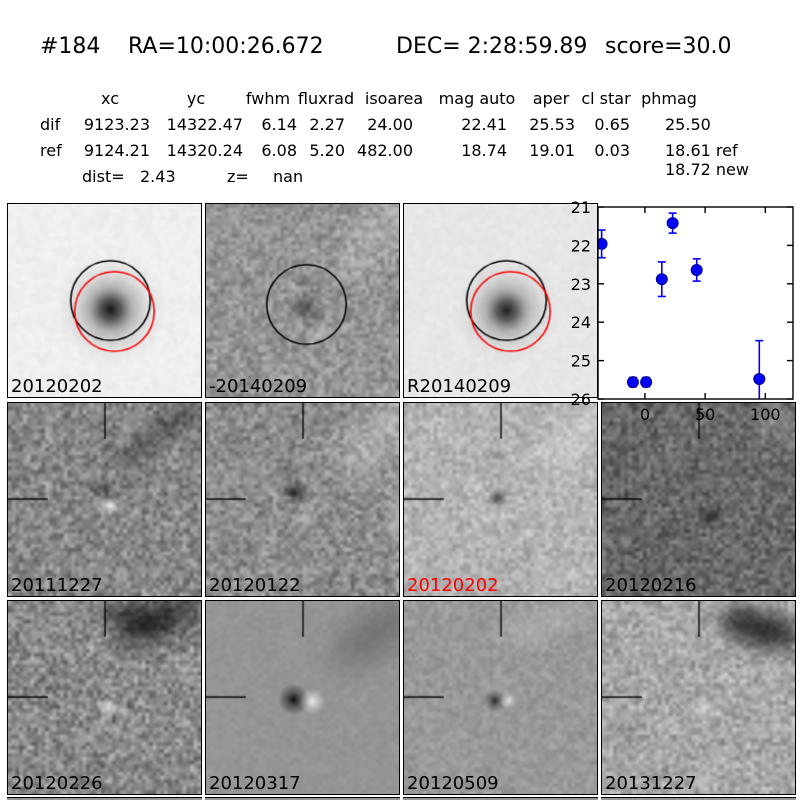 The height and width of the screenshot is (800, 800). What do you see at coordinates (268, 98) in the screenshot?
I see `col-header-fwhm: fwhm` at bounding box center [268, 98].